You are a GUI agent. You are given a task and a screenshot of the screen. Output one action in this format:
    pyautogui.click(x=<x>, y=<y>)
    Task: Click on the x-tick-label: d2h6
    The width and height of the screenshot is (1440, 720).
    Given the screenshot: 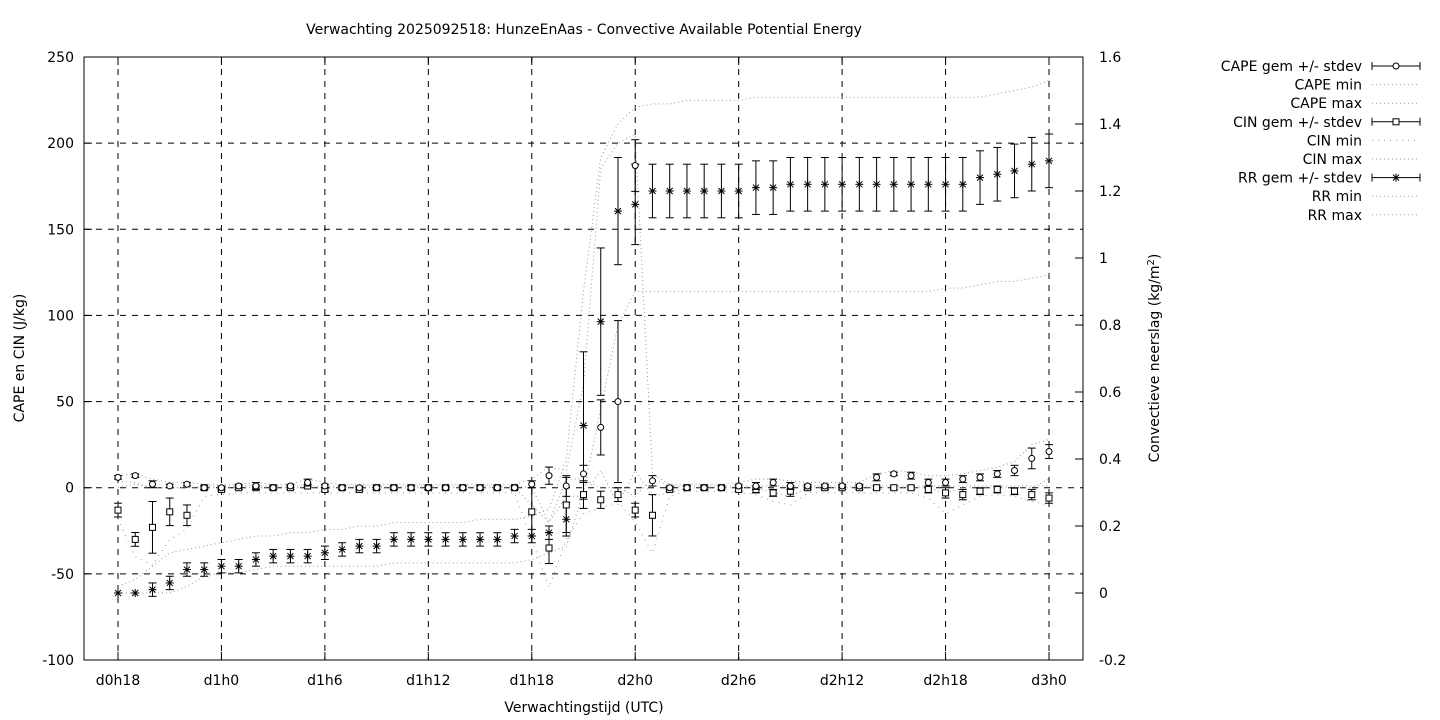 What is the action you would take?
    pyautogui.click(x=739, y=681)
    